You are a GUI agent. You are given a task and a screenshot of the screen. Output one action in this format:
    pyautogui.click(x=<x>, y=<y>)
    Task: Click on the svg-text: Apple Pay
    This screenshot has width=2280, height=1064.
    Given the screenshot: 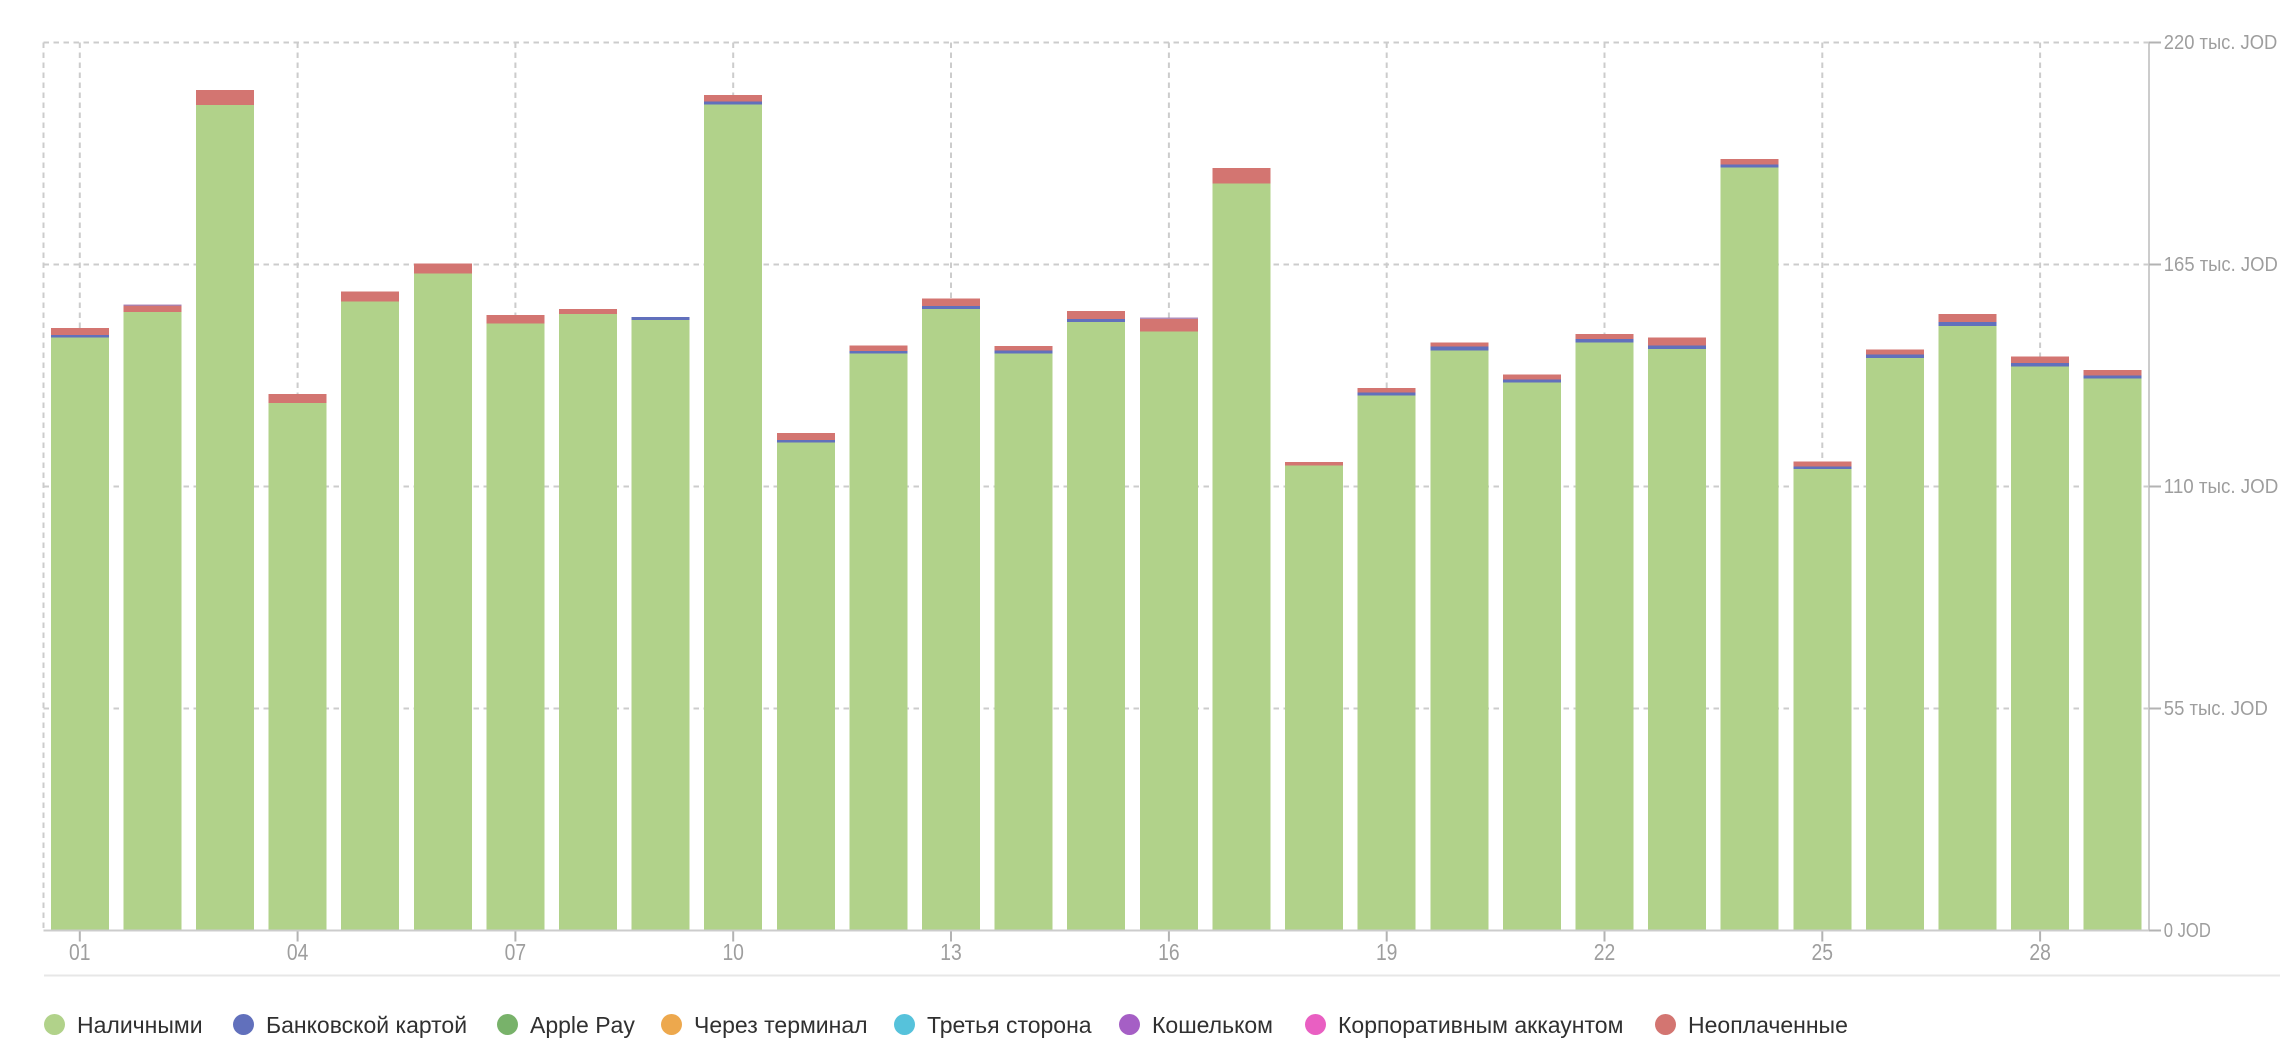 What is the action you would take?
    pyautogui.click(x=582, y=1025)
    